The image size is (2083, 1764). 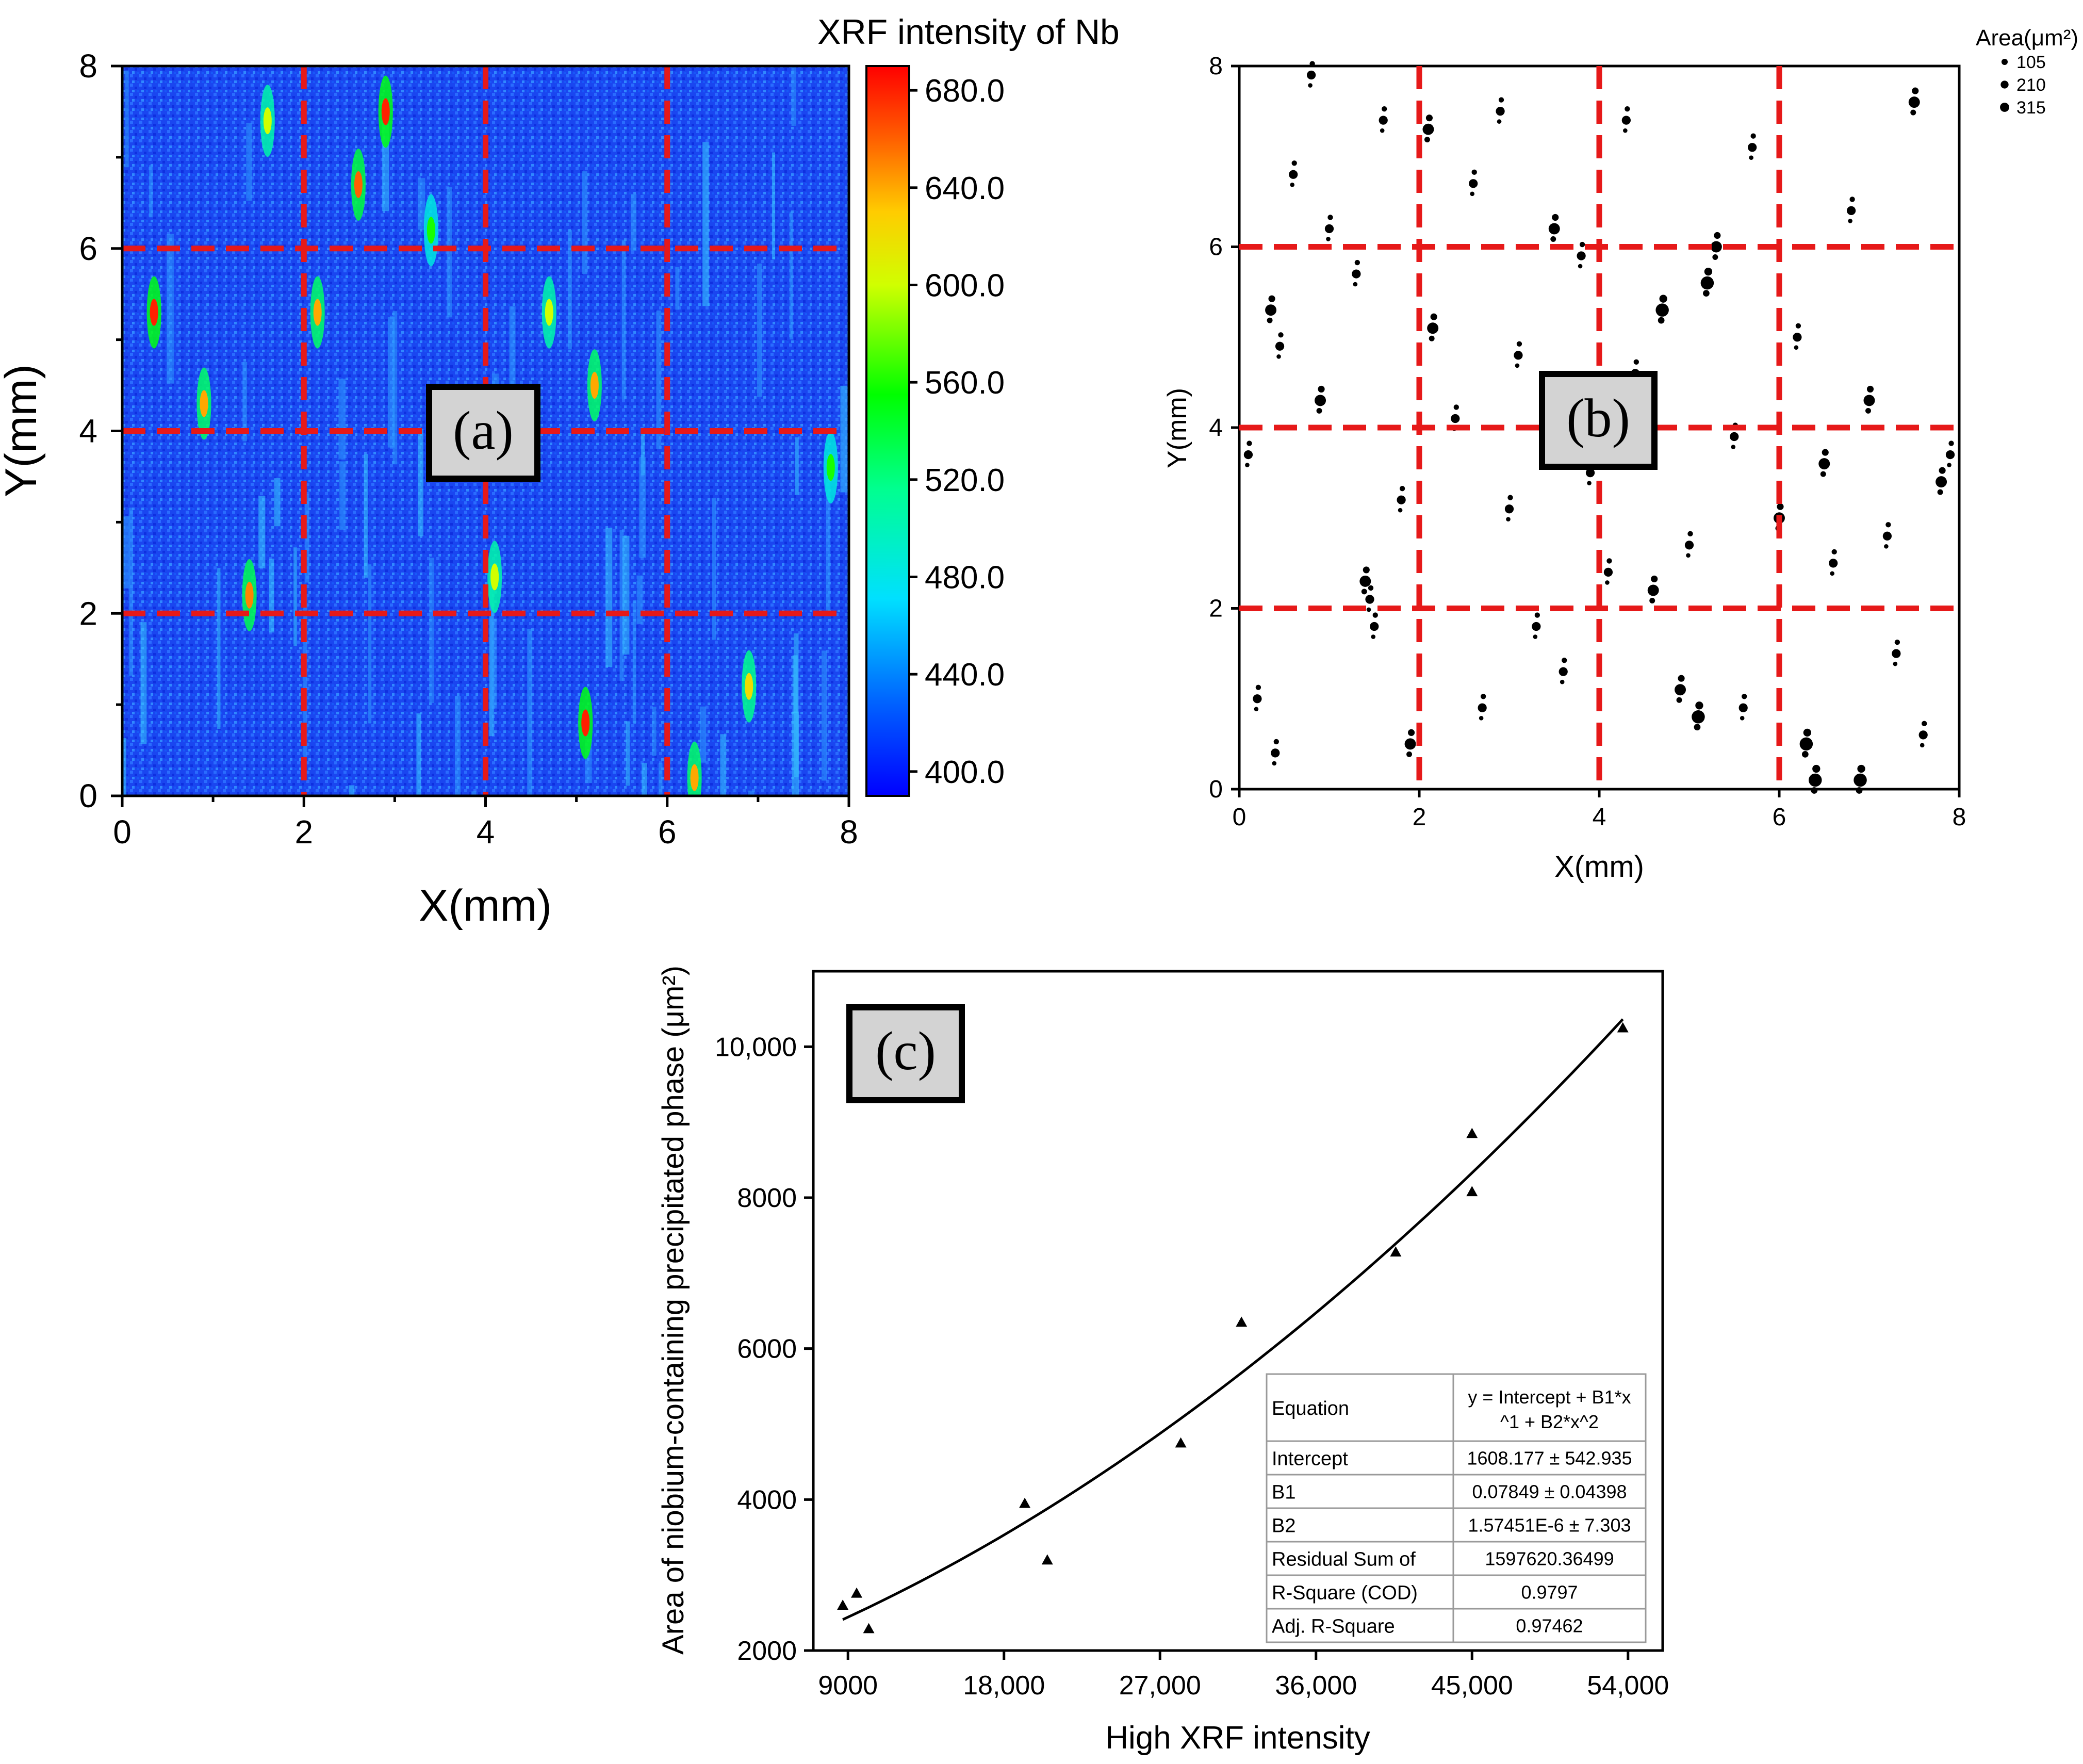 I want to click on colorbar-title: XRF intensity of Nb, so click(x=968, y=32).